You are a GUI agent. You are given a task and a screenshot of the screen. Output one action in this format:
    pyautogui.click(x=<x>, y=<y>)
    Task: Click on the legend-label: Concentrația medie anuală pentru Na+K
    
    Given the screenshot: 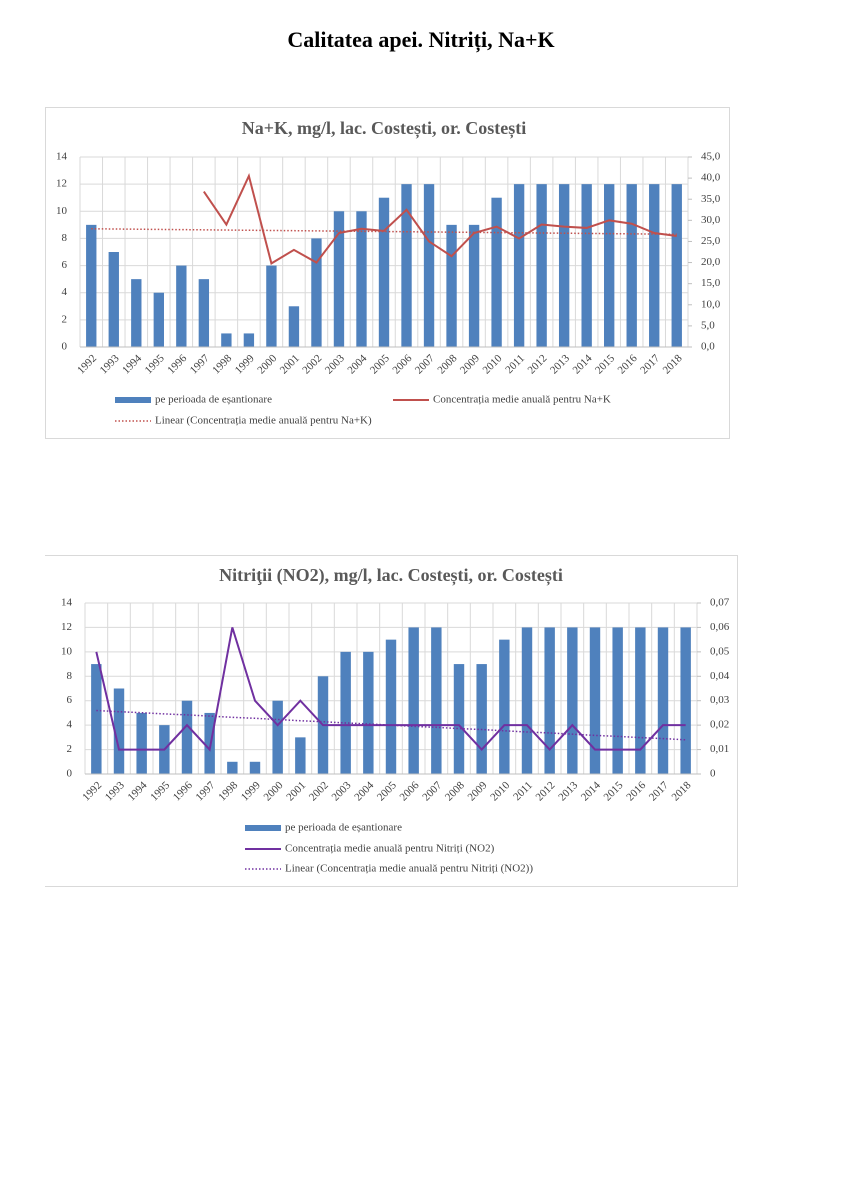 What is the action you would take?
    pyautogui.click(x=522, y=400)
    